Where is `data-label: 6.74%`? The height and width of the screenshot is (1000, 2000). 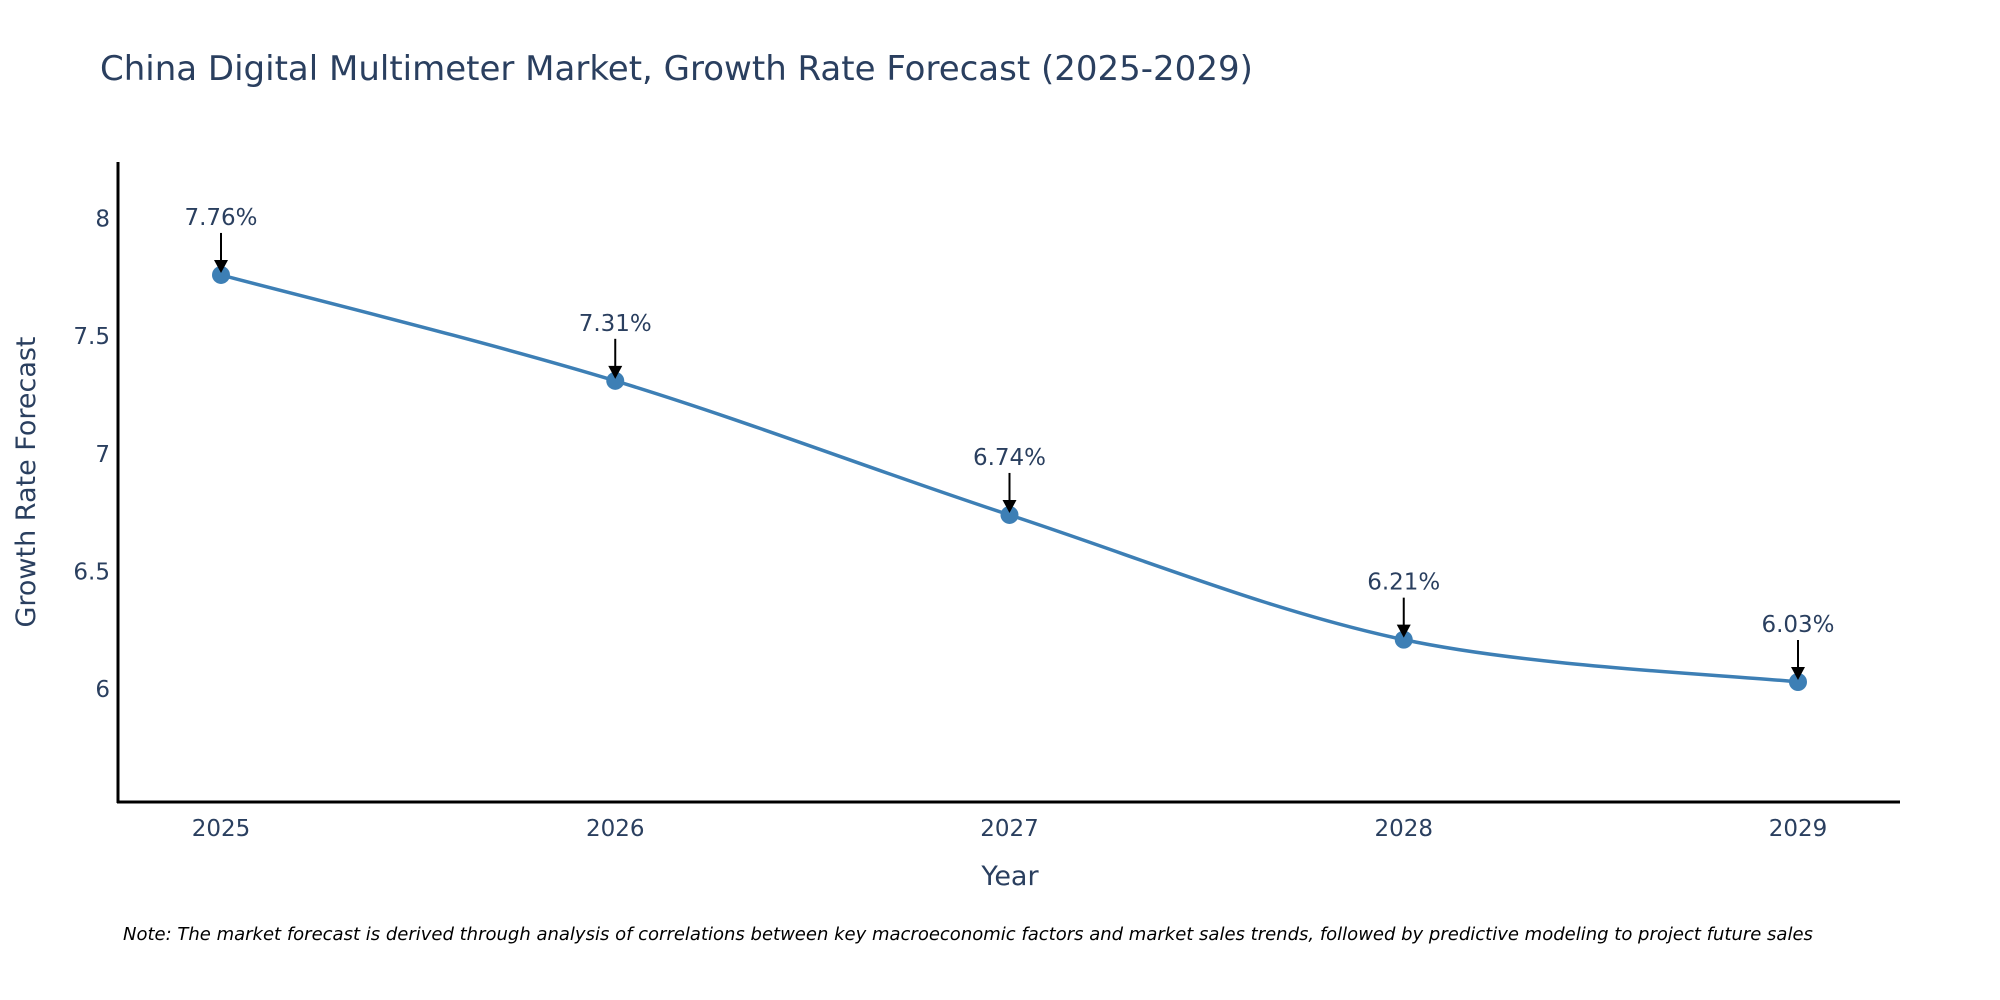
data-label: 6.74% is located at coordinates (1009, 458).